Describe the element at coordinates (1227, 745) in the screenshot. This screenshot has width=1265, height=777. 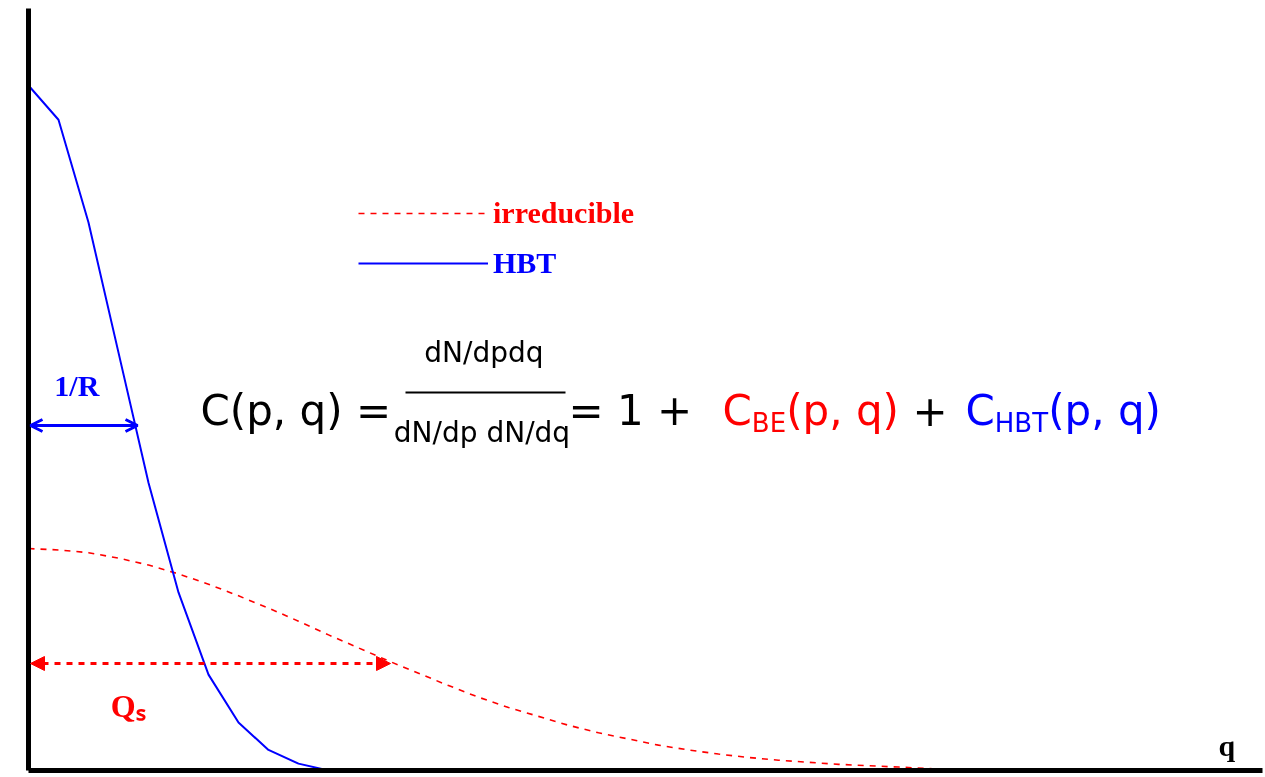
I see `x-axis-title: q` at that location.